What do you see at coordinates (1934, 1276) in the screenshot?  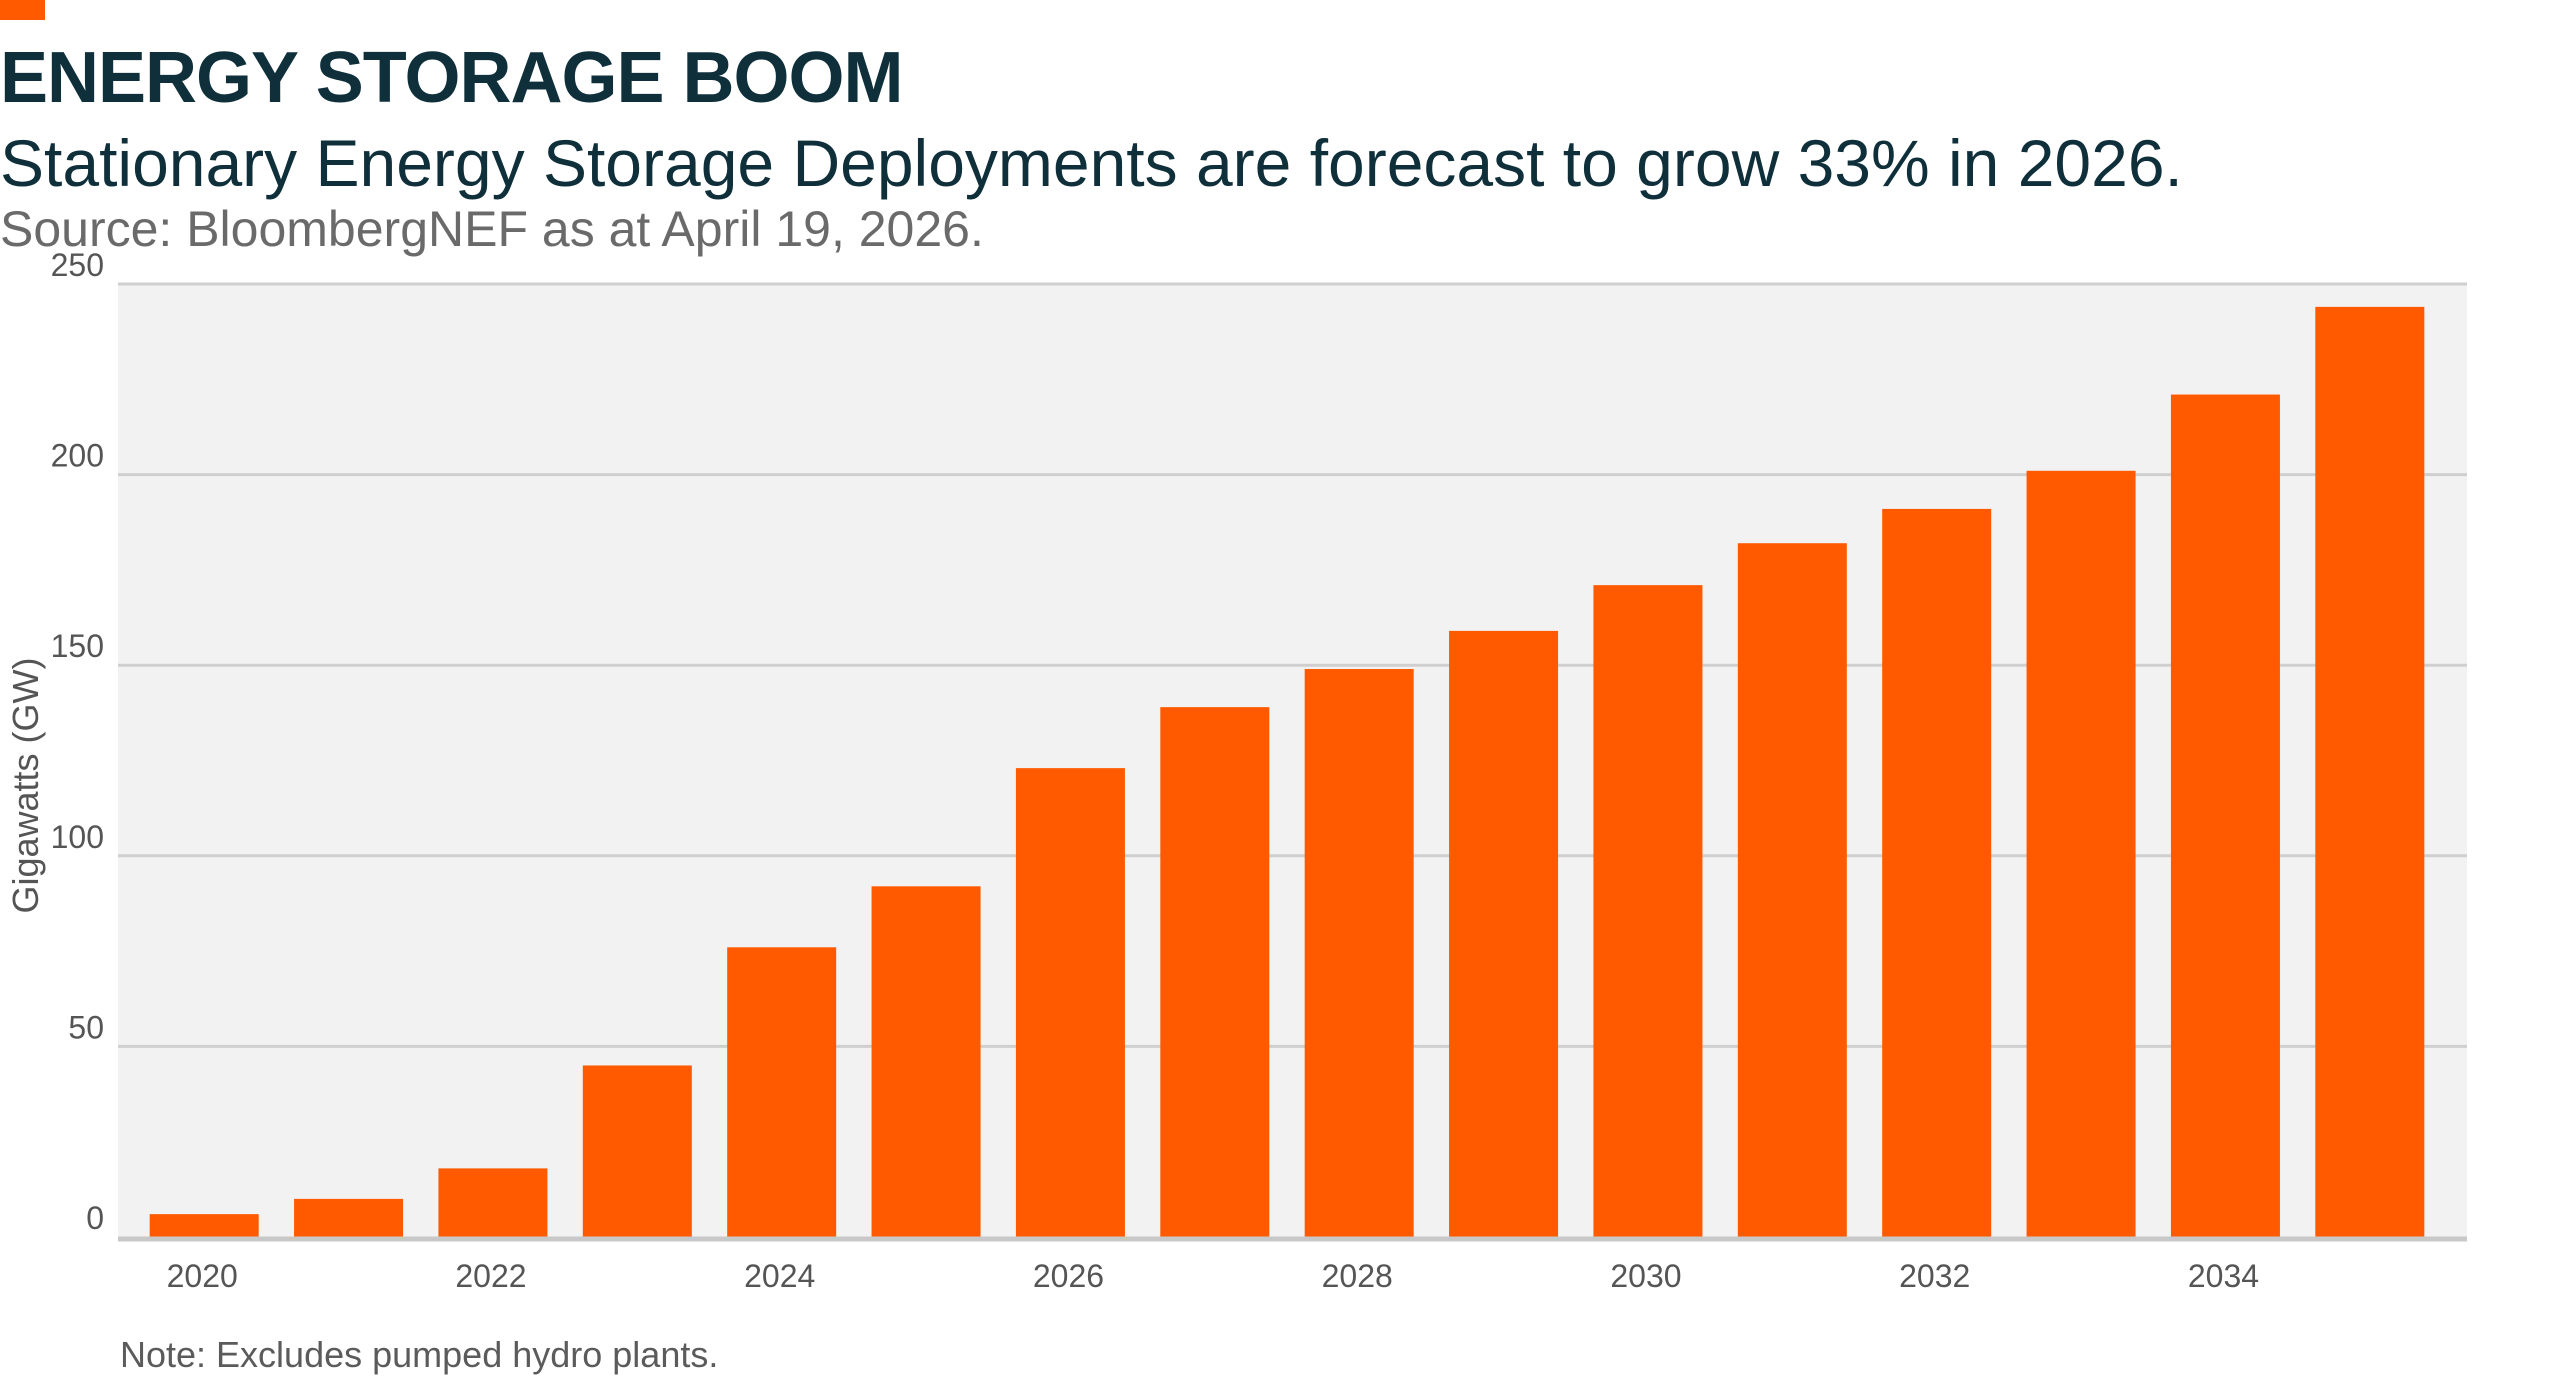 I see `x-tick-label: 2032` at bounding box center [1934, 1276].